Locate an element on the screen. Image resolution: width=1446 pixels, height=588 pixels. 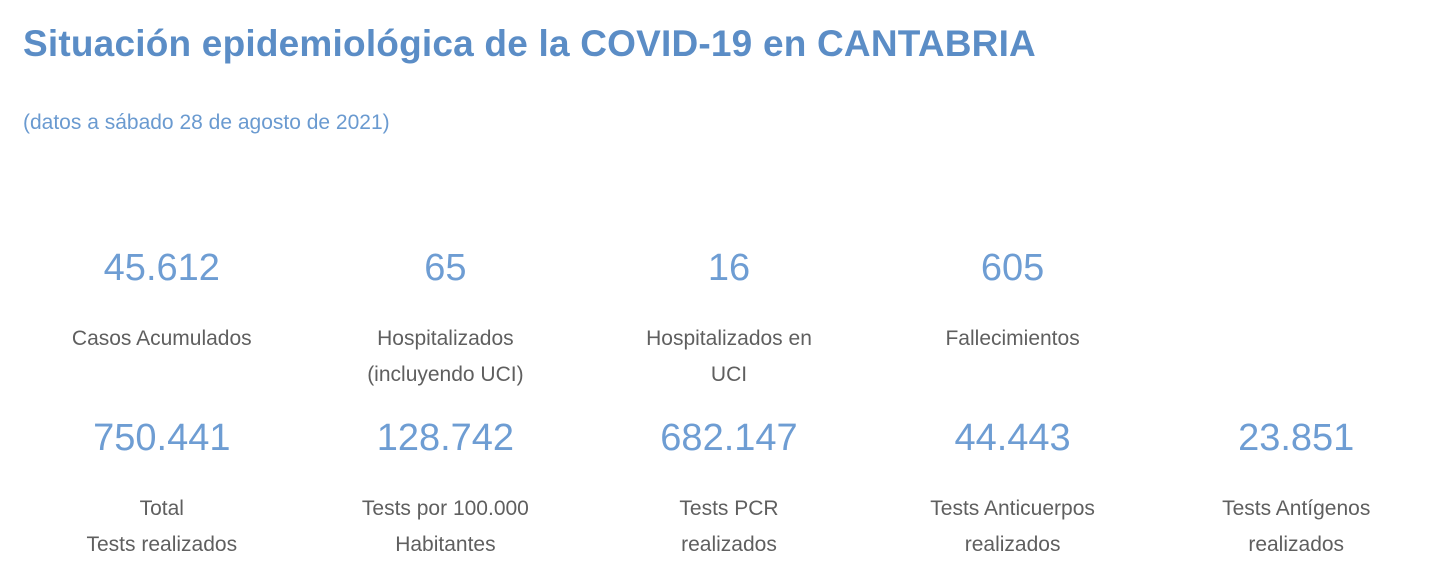
kpi-card-tests-pcr: 682.147 Tests PCR realizados is located at coordinates (729, 491).